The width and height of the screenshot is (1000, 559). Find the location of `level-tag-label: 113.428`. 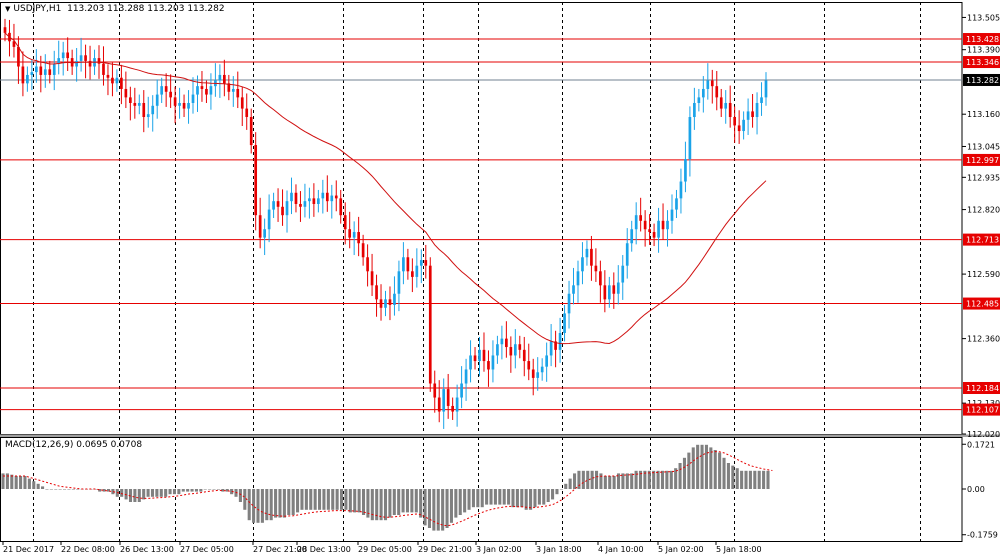

level-tag-label: 113.428 is located at coordinates (982, 39).